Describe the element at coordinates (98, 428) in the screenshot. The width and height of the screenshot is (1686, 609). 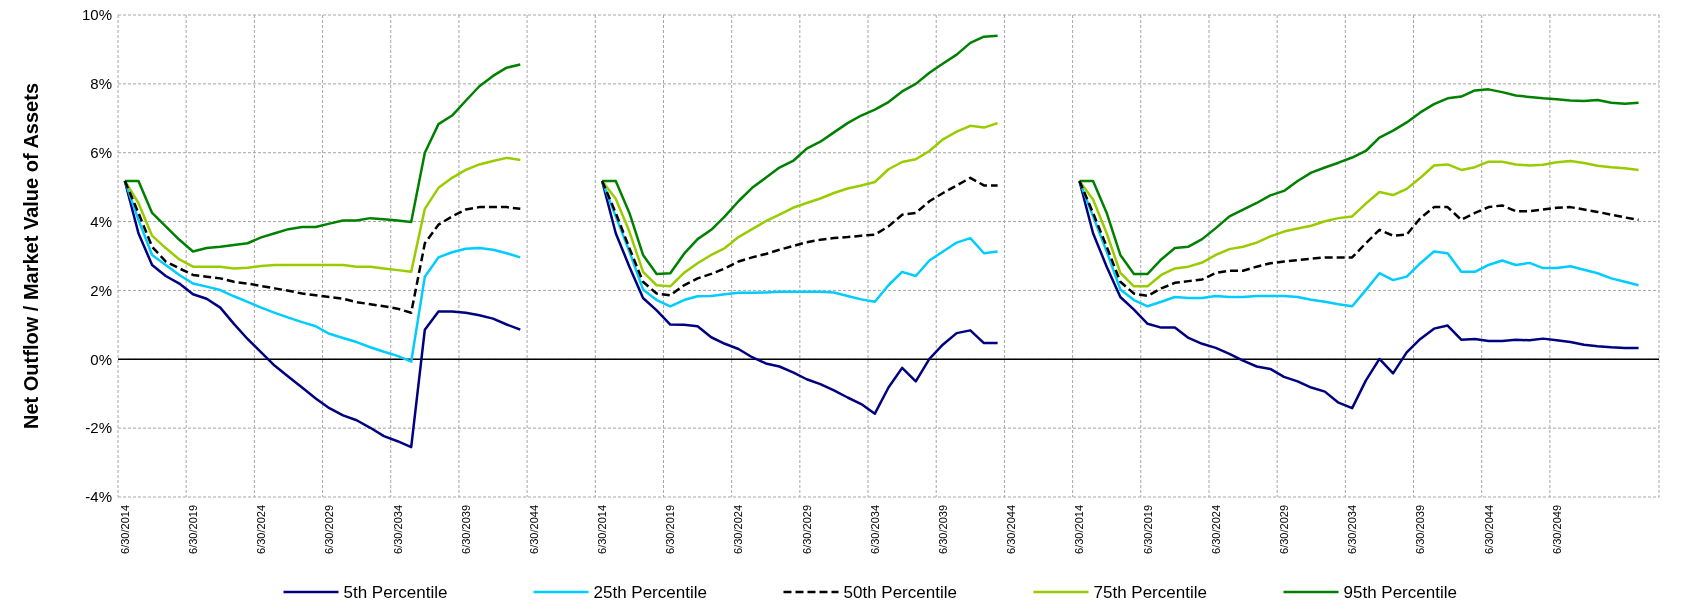
I see `y-tick-label: -2%` at that location.